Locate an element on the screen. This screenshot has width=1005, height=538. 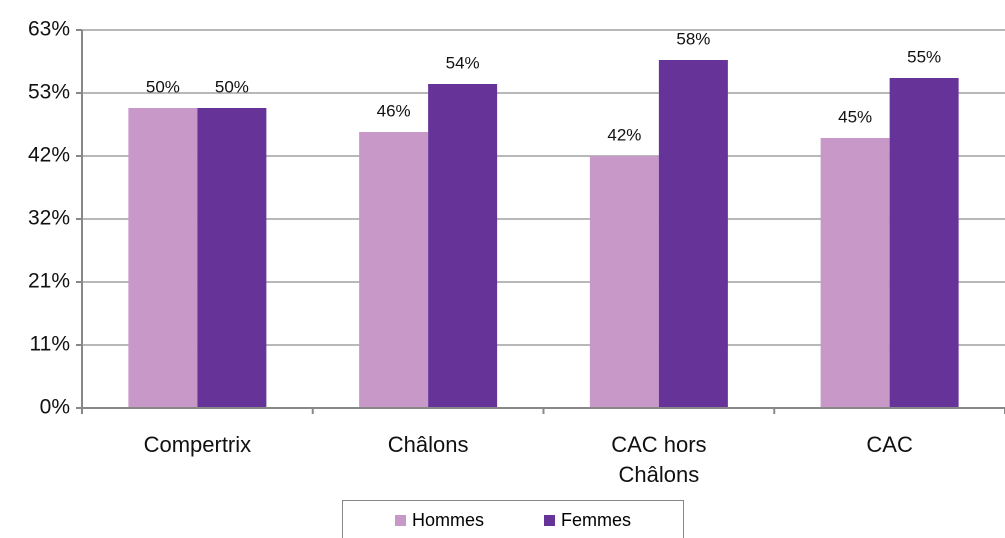
data-label: 42% is located at coordinates (624, 134).